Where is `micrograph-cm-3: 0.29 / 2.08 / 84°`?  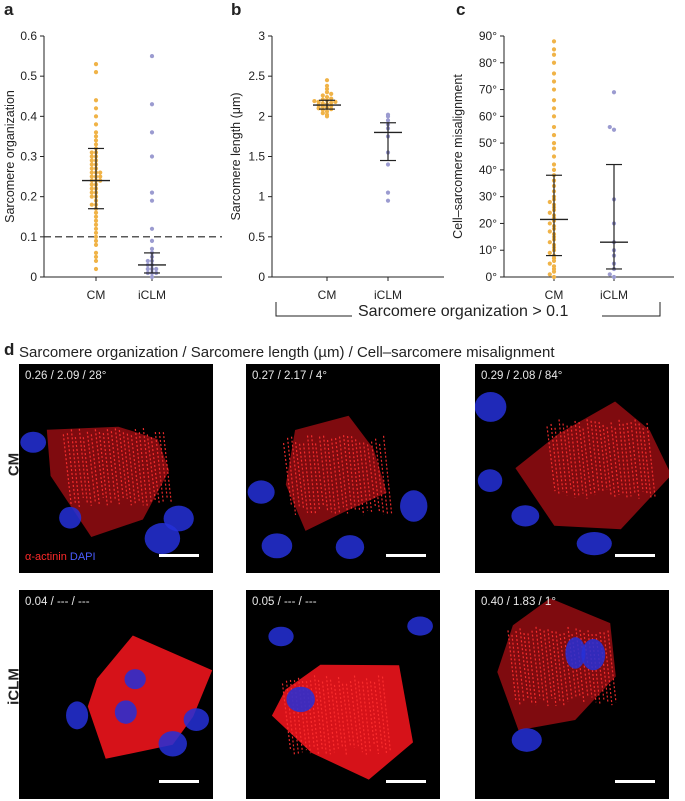
micrograph-cm-3: 0.29 / 2.08 / 84° is located at coordinates (572, 468).